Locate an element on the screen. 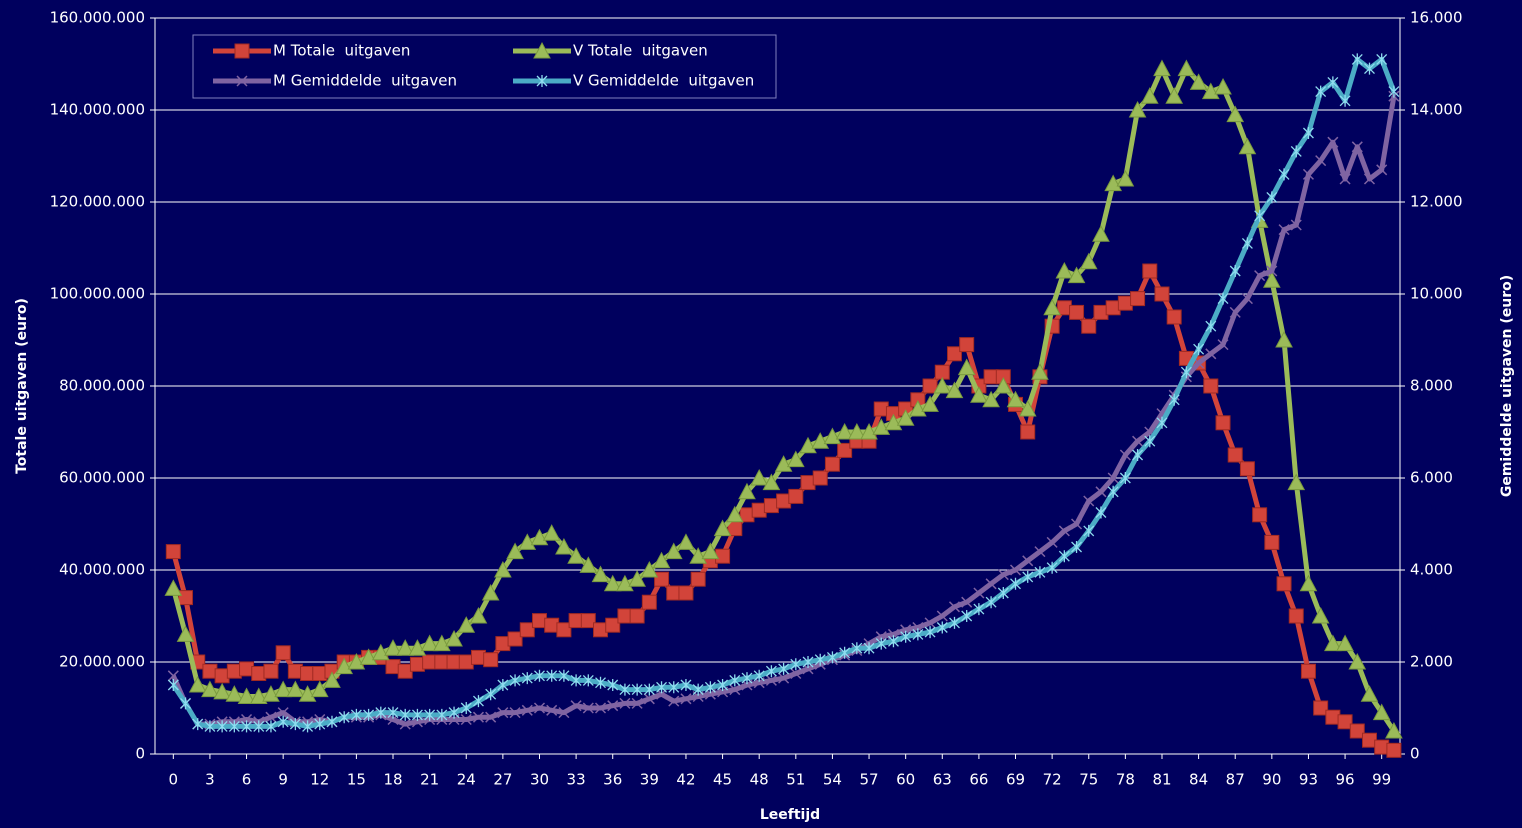 Image resolution: width=1522 pixels, height=828 pixels. x-tick-label: 24 is located at coordinates (466, 780).